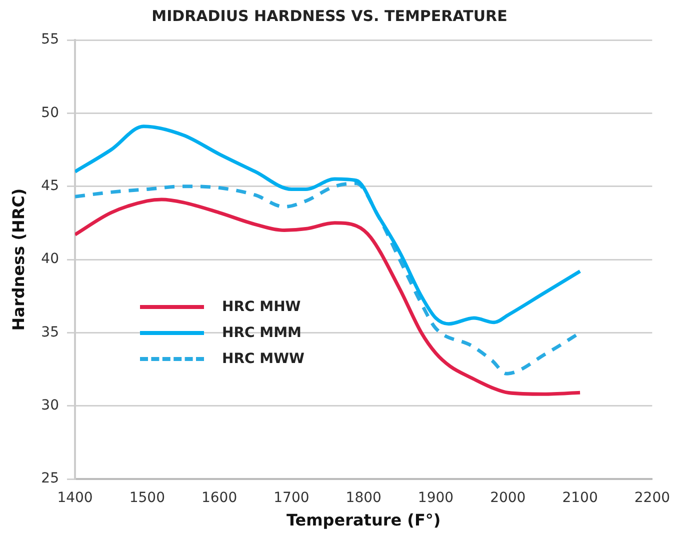  What do you see at coordinates (363, 520) in the screenshot?
I see `x-axis-title: Temperature (F°)` at bounding box center [363, 520].